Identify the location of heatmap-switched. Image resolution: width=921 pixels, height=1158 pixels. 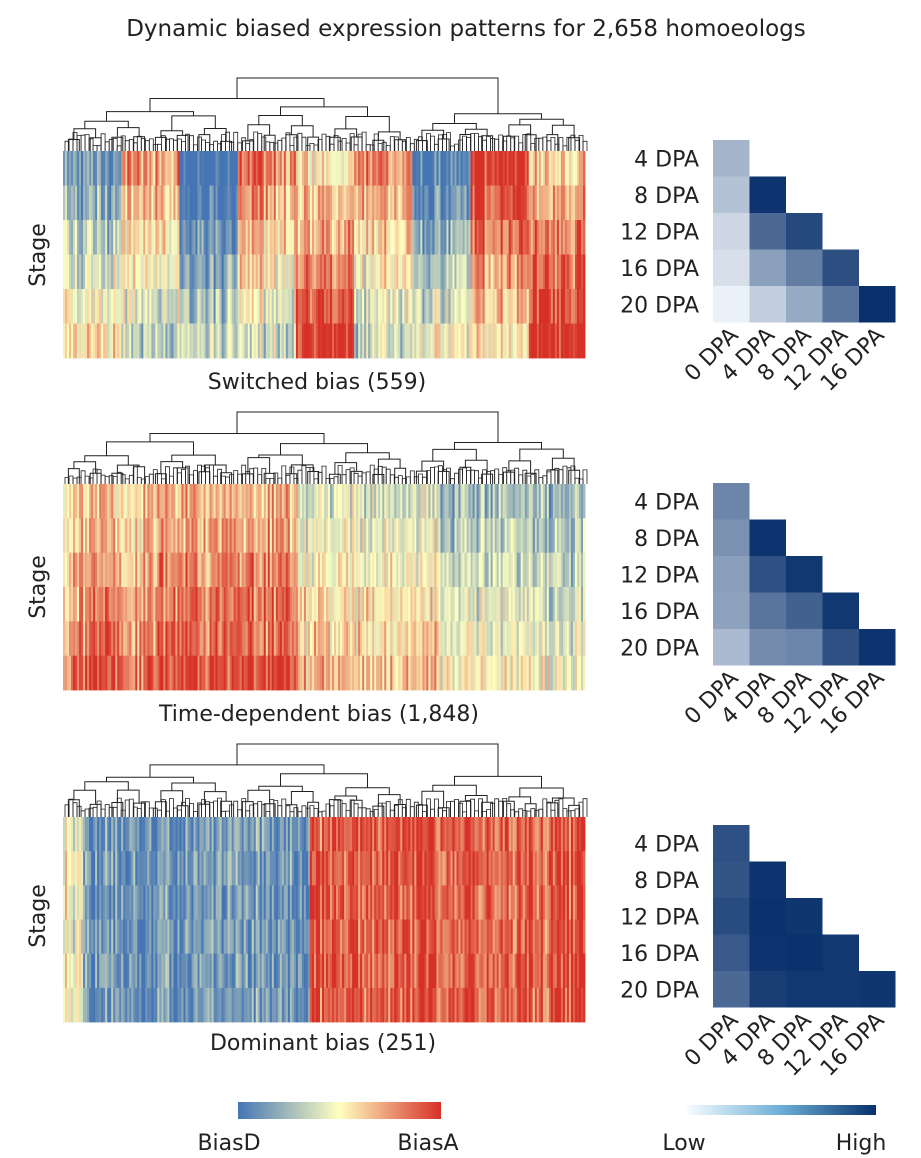
(324, 255).